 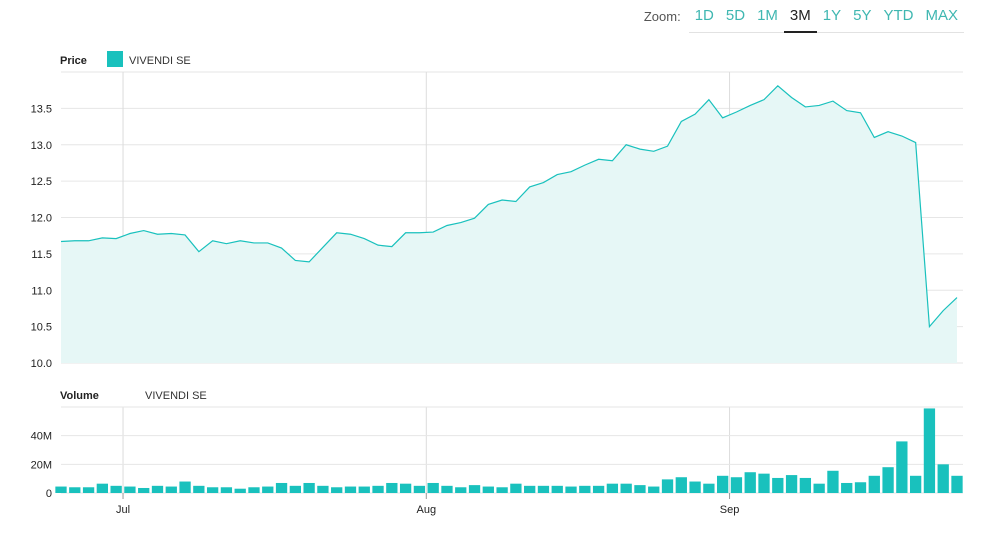 I want to click on price-legend-label: VIVENDI SE, so click(x=160, y=61).